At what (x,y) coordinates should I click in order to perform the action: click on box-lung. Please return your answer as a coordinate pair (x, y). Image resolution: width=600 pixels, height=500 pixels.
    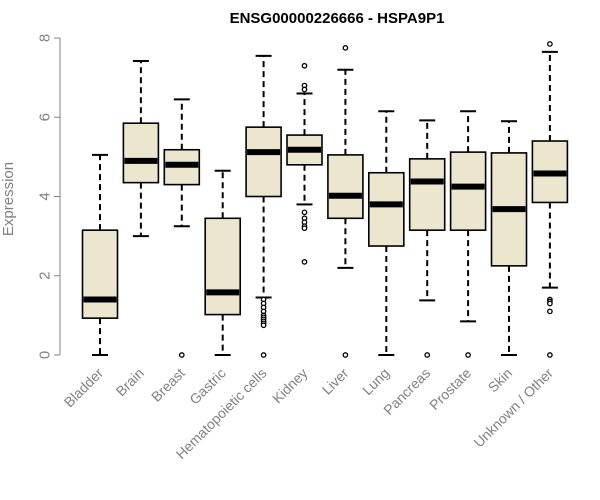
    Looking at the image, I should click on (386, 233).